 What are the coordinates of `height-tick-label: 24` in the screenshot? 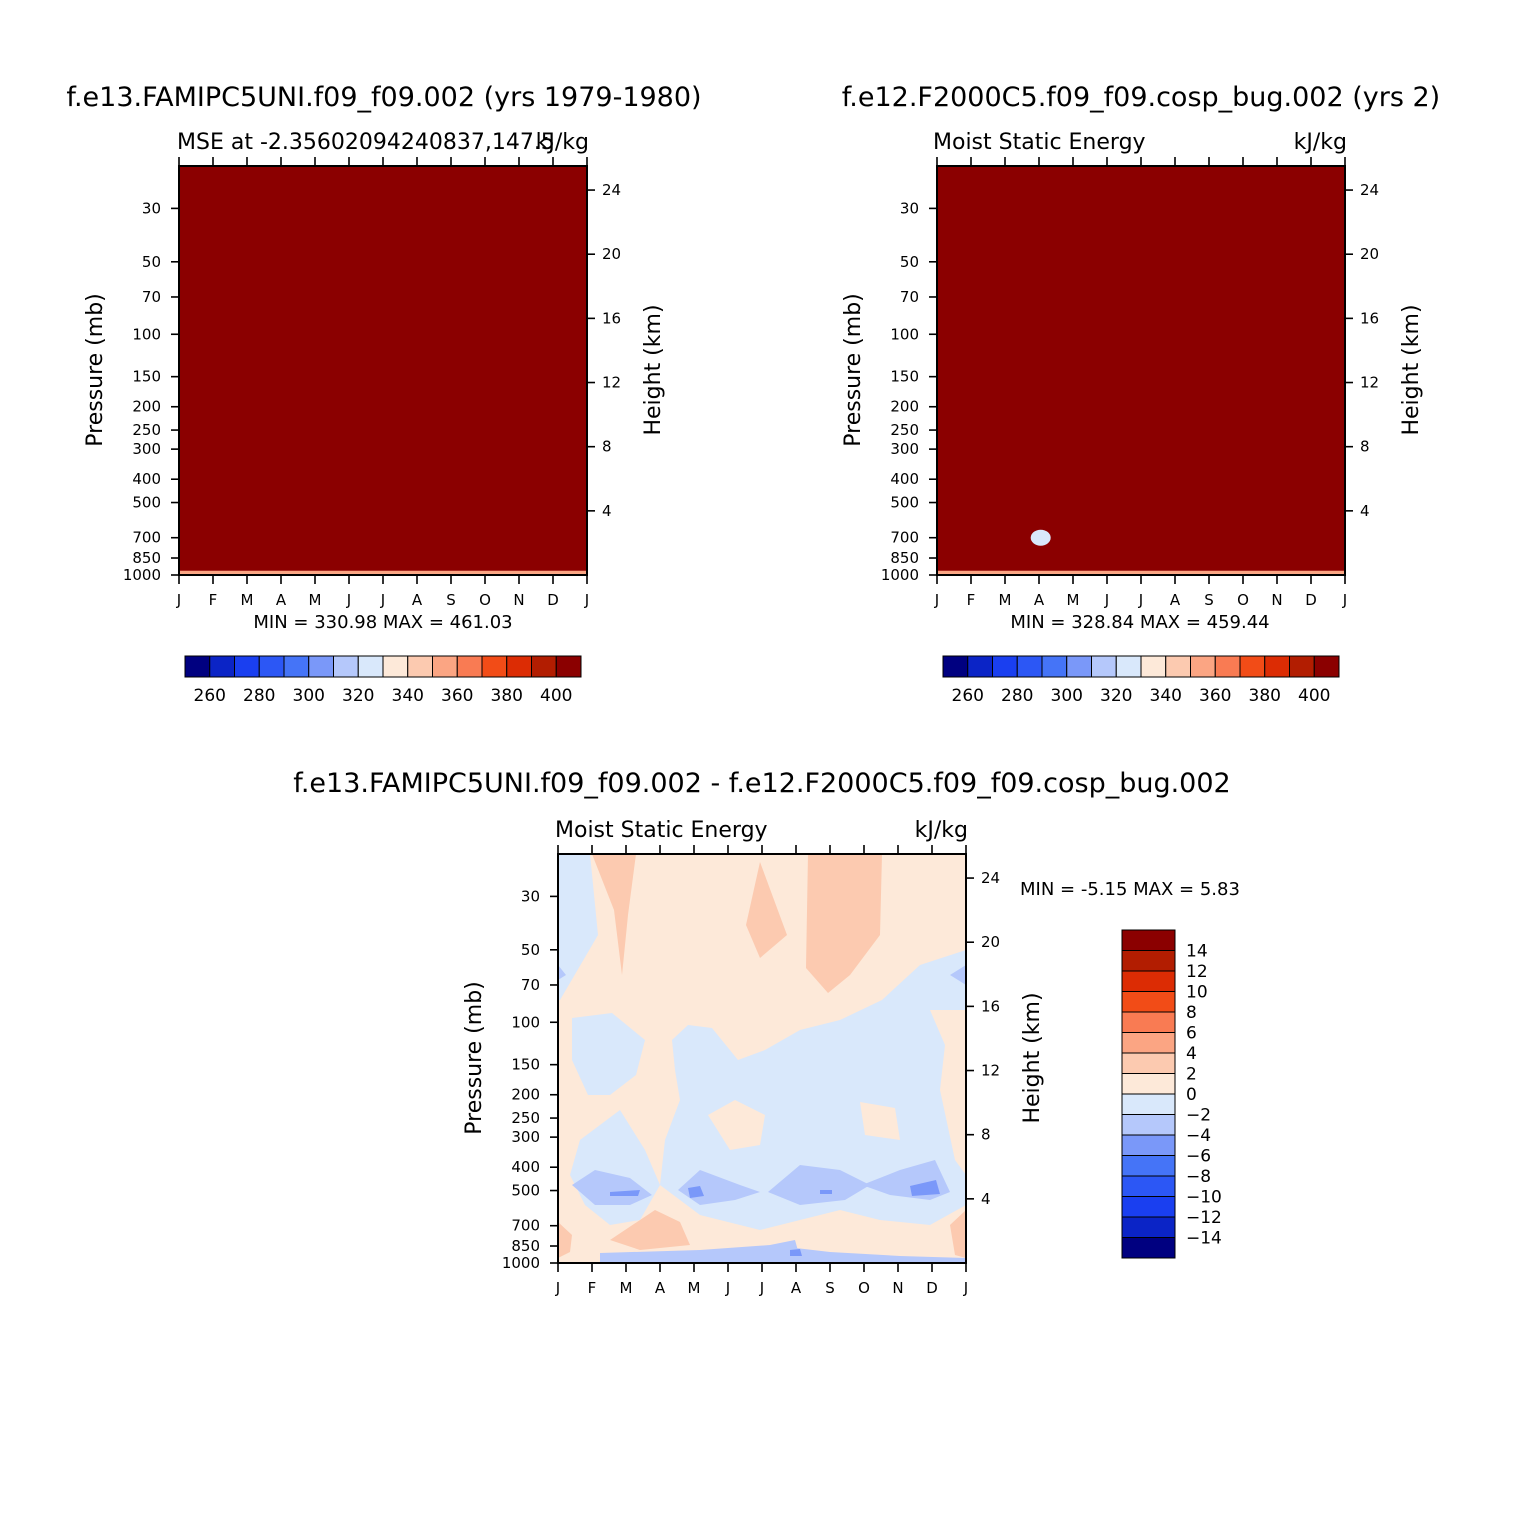 It's located at (611, 190).